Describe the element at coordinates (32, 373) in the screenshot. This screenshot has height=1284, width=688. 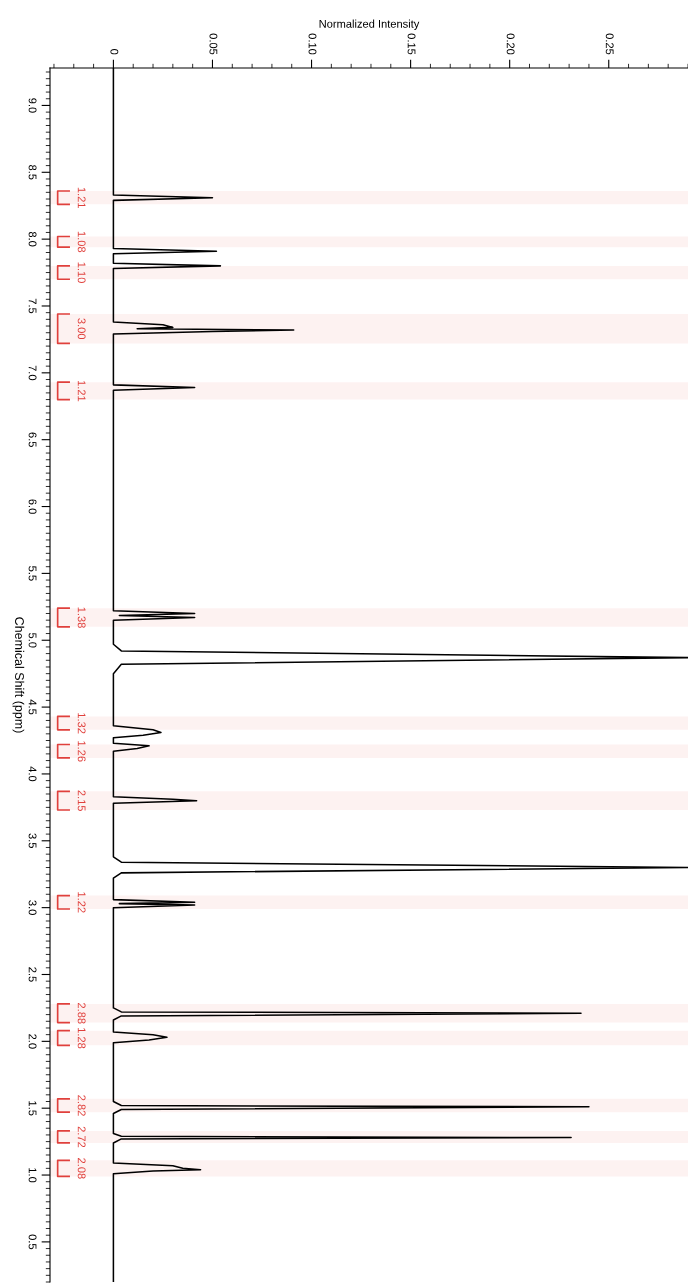
I see `y-tick-label: 7.0` at that location.